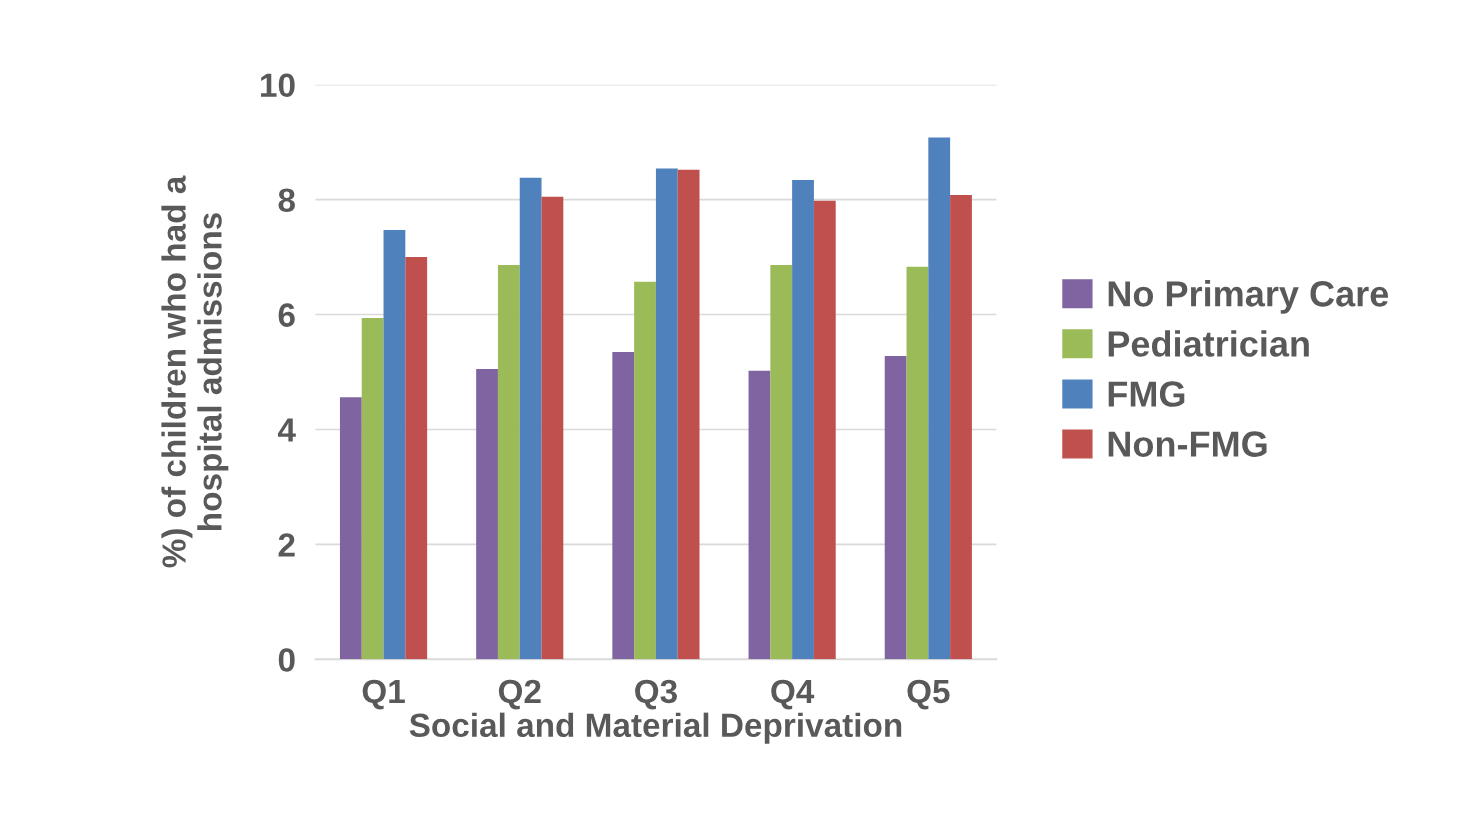  Describe the element at coordinates (286, 545) in the screenshot. I see `y-tick-label: 2` at that location.